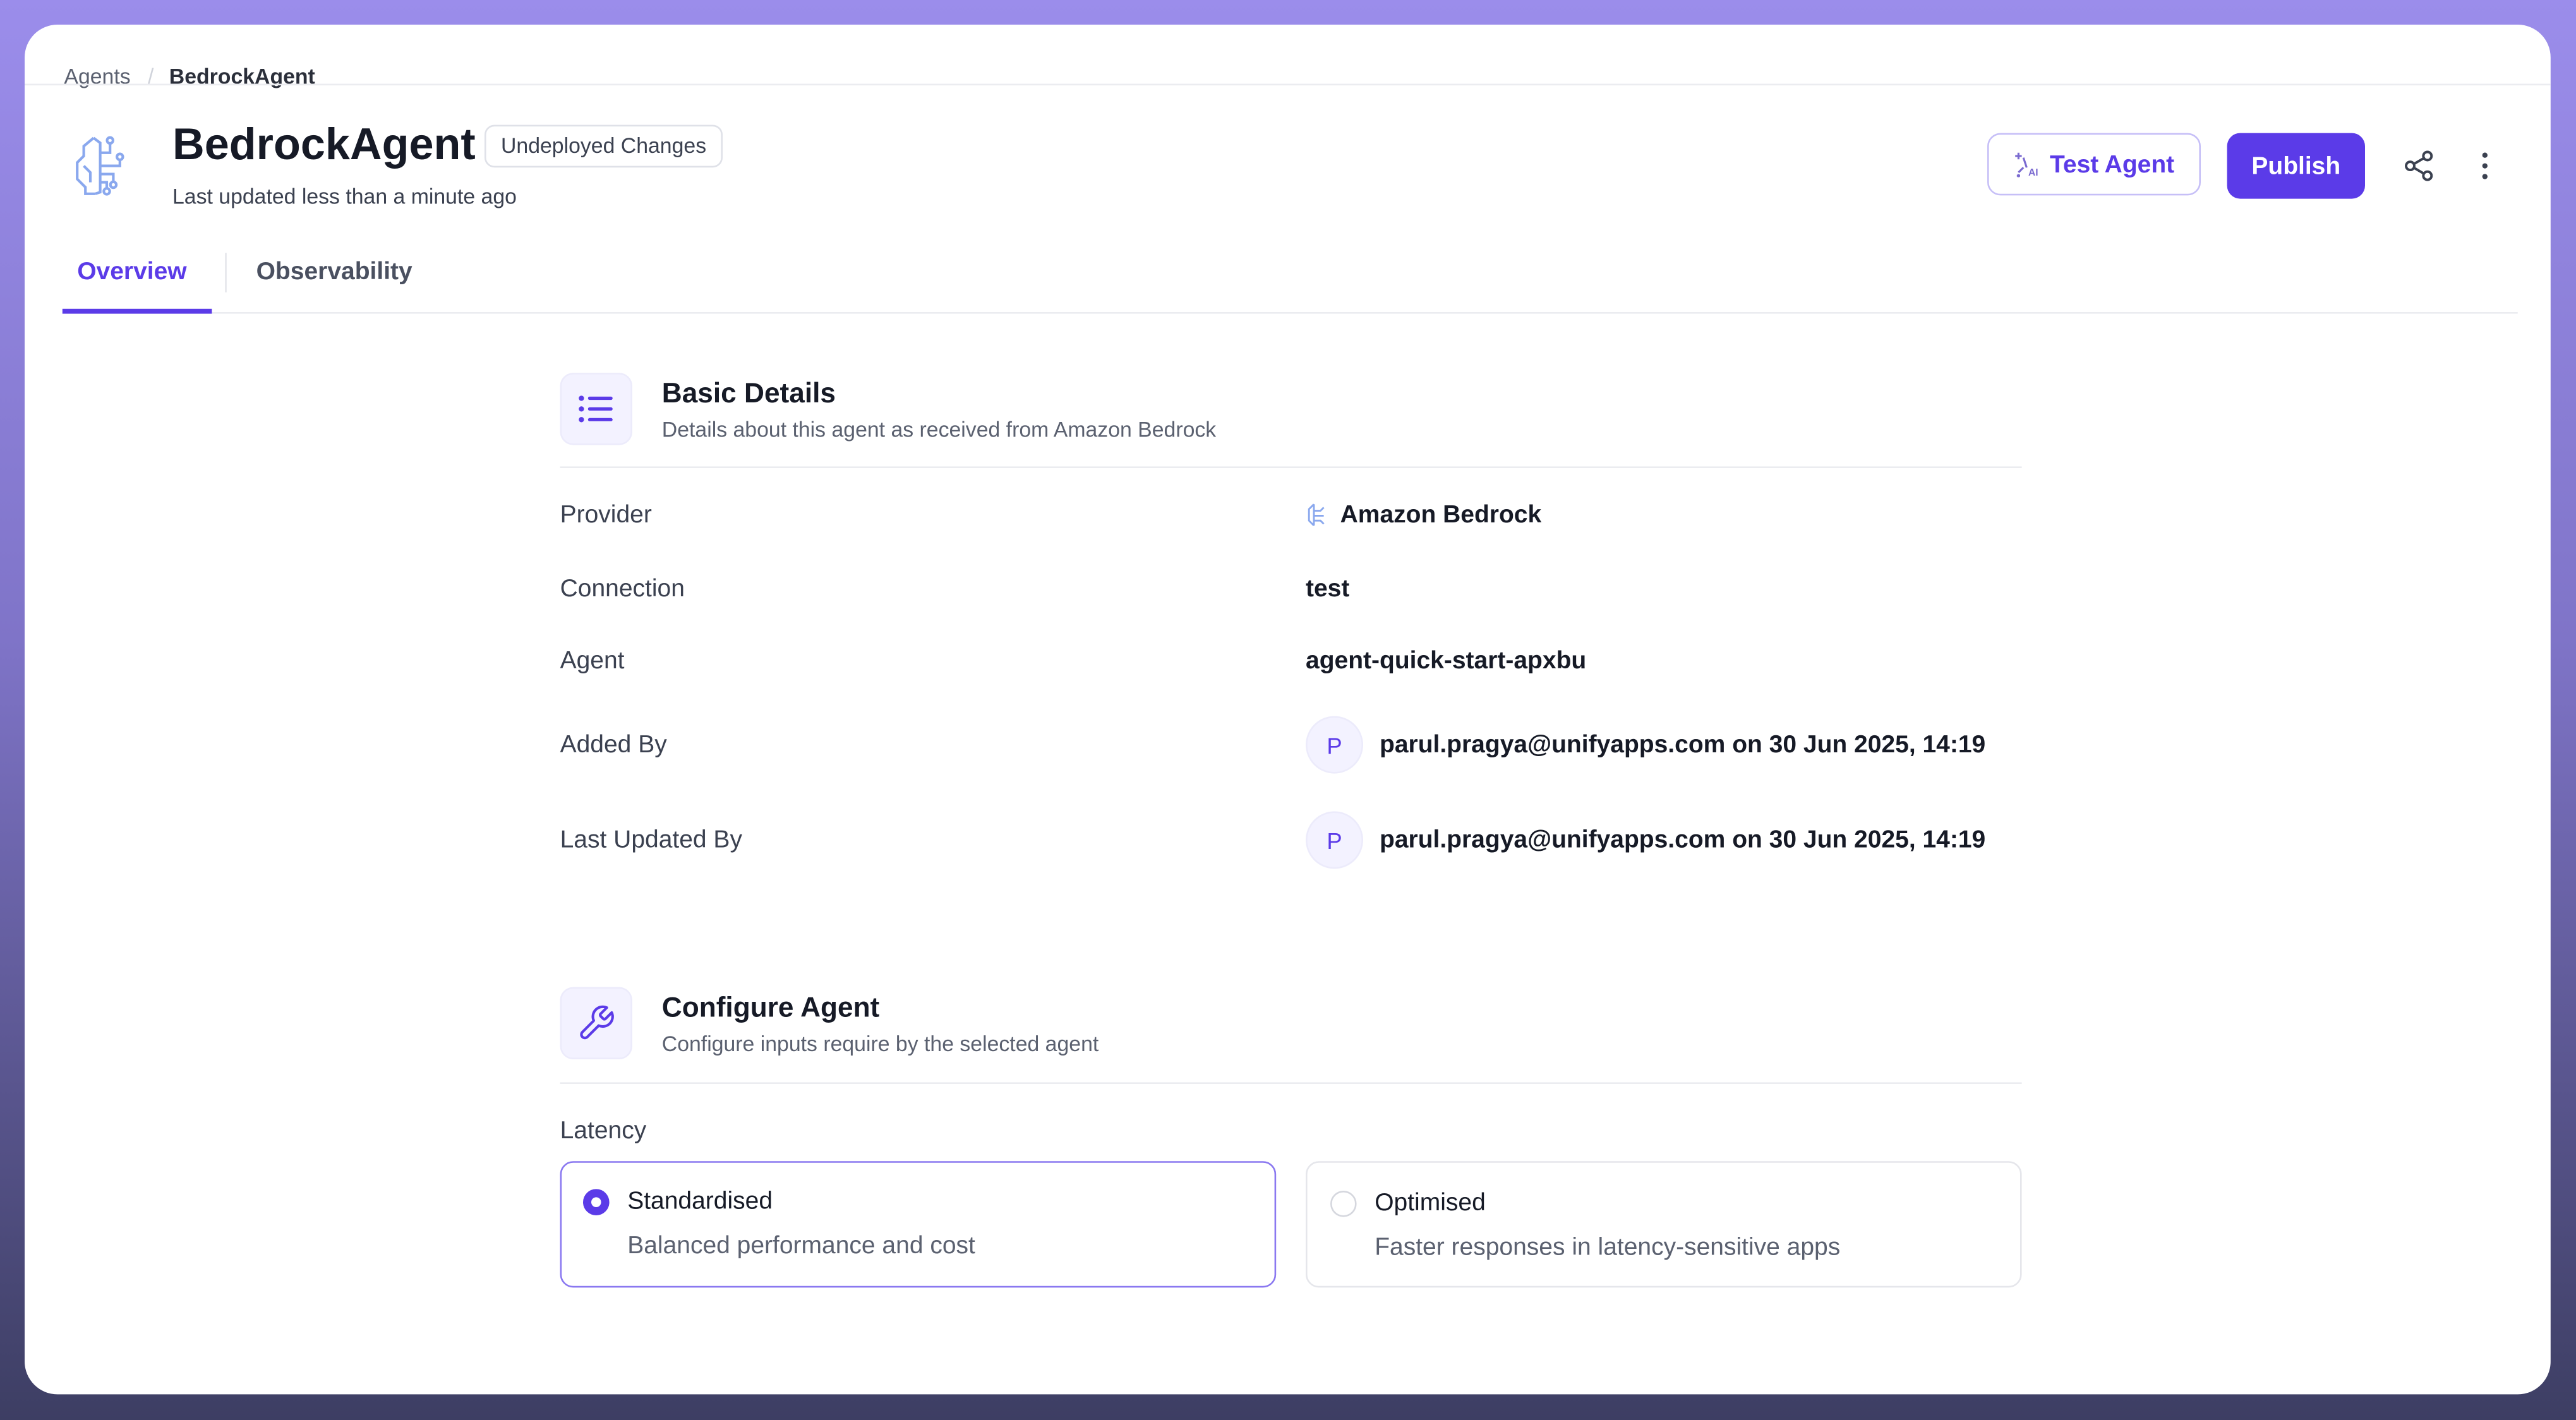 The image size is (2576, 1420). What do you see at coordinates (2419, 166) in the screenshot?
I see `share-icon` at bounding box center [2419, 166].